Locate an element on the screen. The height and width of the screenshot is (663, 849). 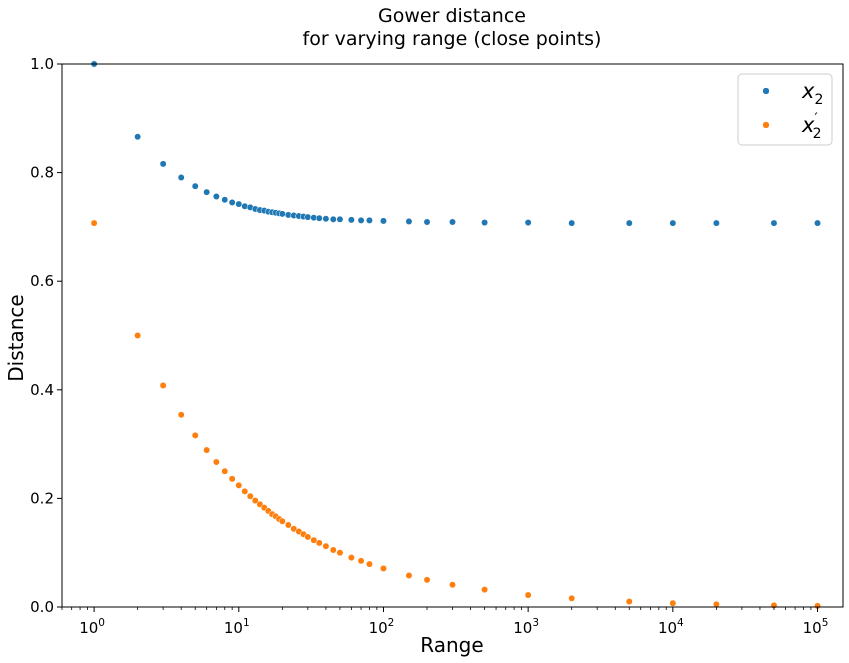
x-tick-label: 10² is located at coordinates (382, 627).